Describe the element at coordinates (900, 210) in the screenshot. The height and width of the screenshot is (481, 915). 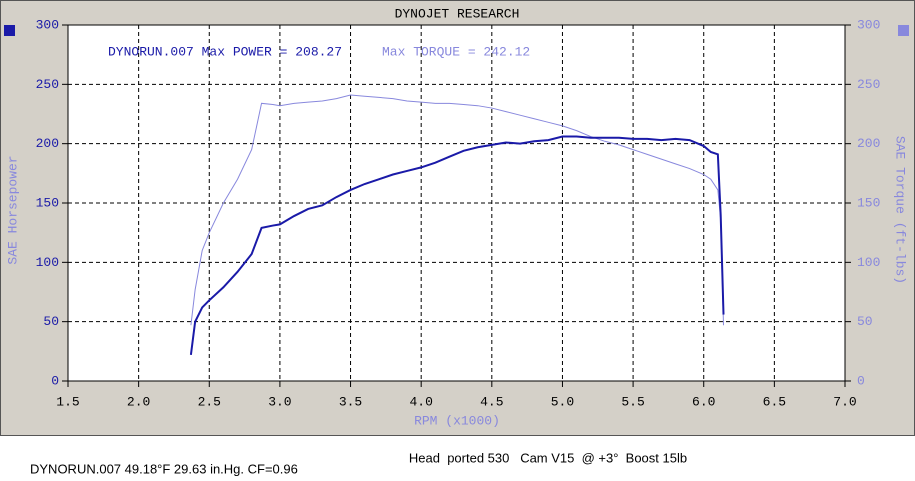
I see `y2-axis-label: SAE Torque (ft-lbs)` at that location.